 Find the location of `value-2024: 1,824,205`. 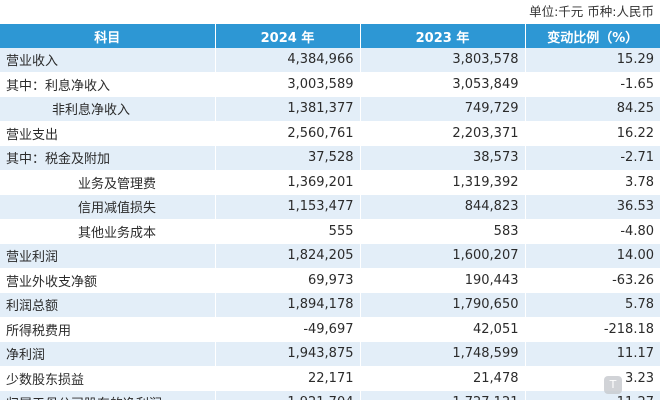

value-2024: 1,824,205 is located at coordinates (288, 256).